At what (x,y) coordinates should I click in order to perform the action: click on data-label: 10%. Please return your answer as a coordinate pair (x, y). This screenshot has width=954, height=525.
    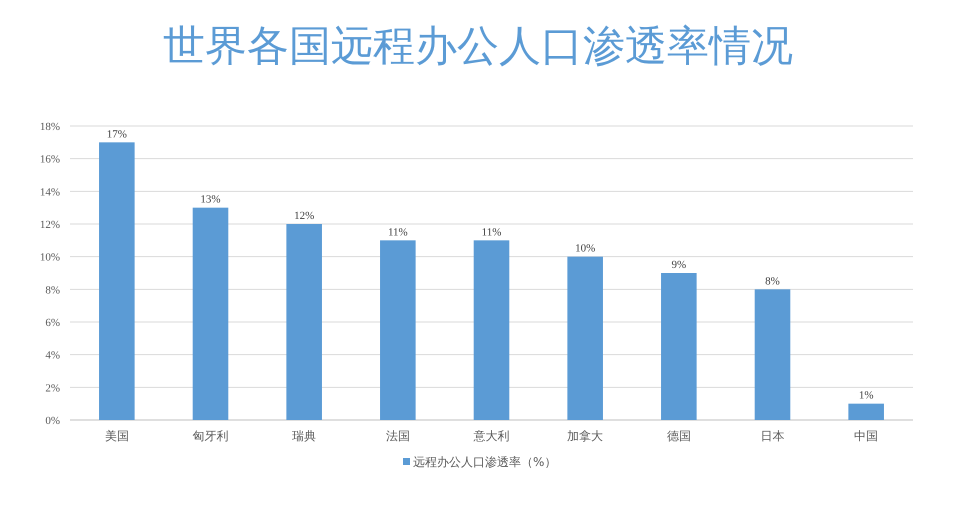
    Looking at the image, I should click on (585, 248).